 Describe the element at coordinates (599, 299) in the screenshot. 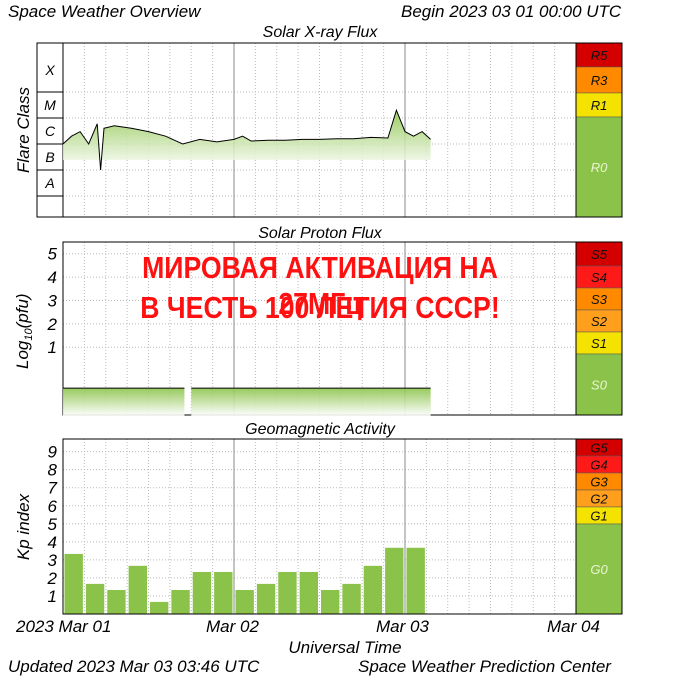

I see `scale-label: S3` at that location.